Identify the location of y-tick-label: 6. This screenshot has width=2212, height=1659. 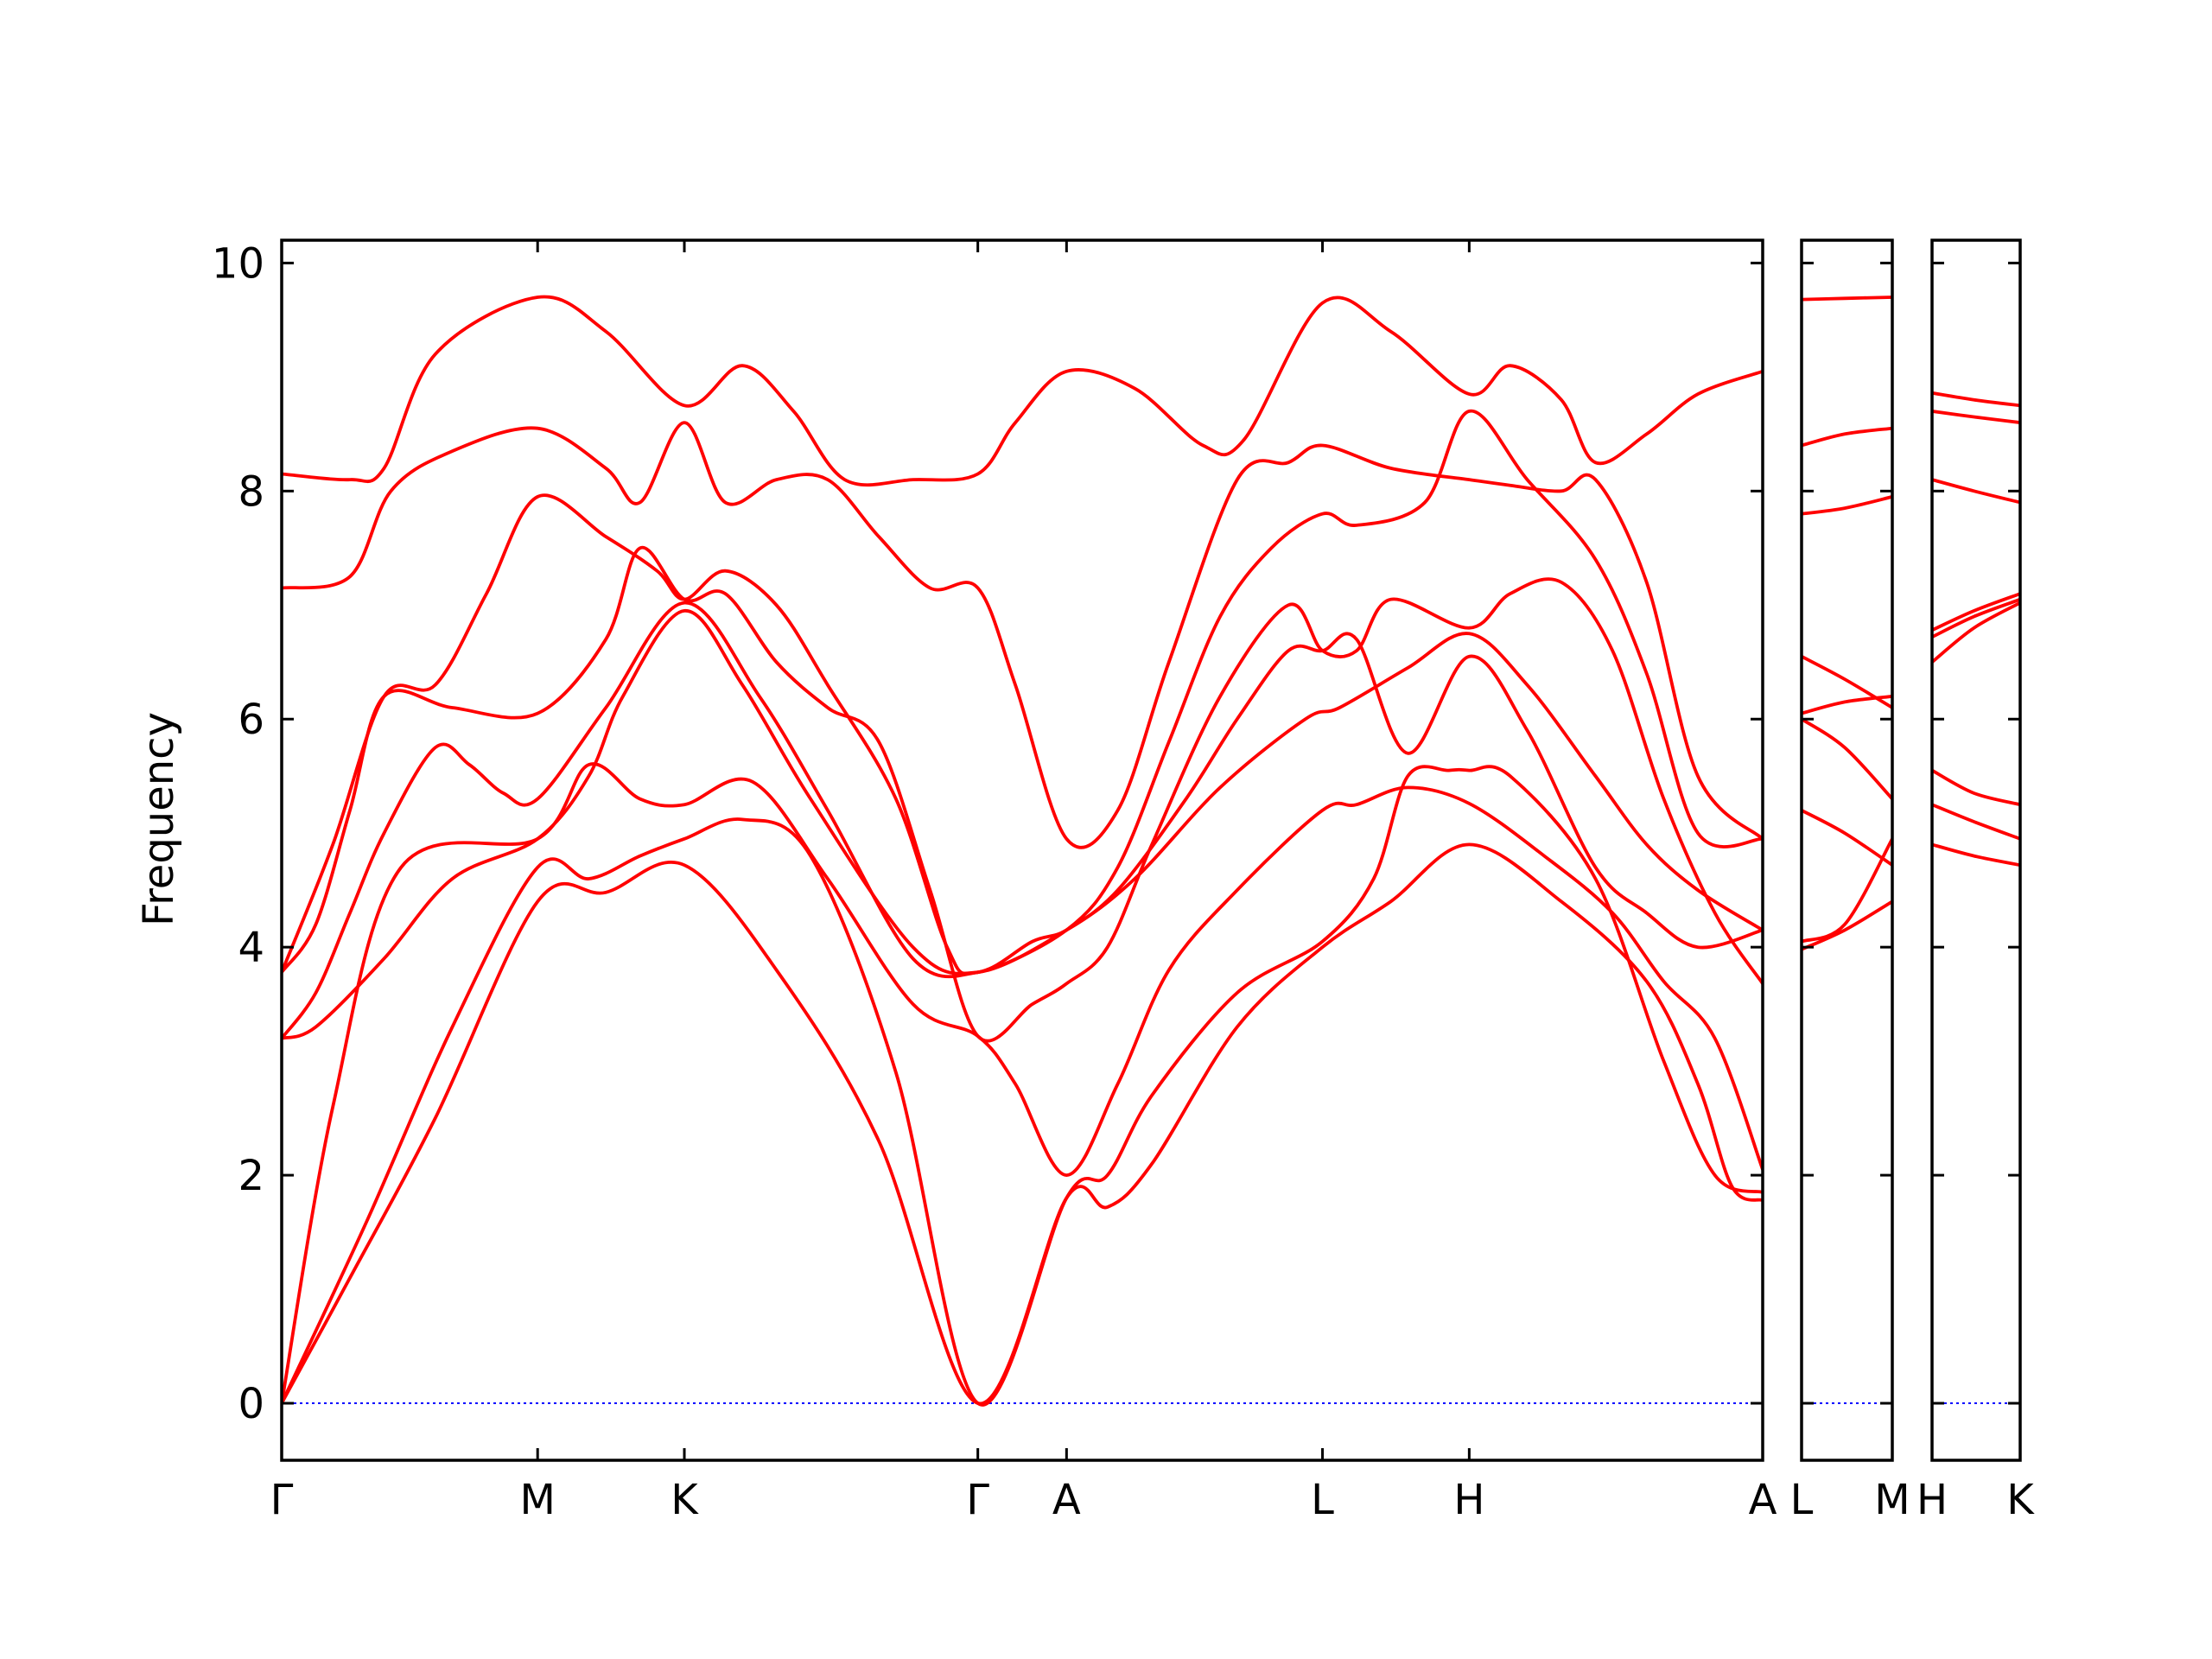
(251, 720).